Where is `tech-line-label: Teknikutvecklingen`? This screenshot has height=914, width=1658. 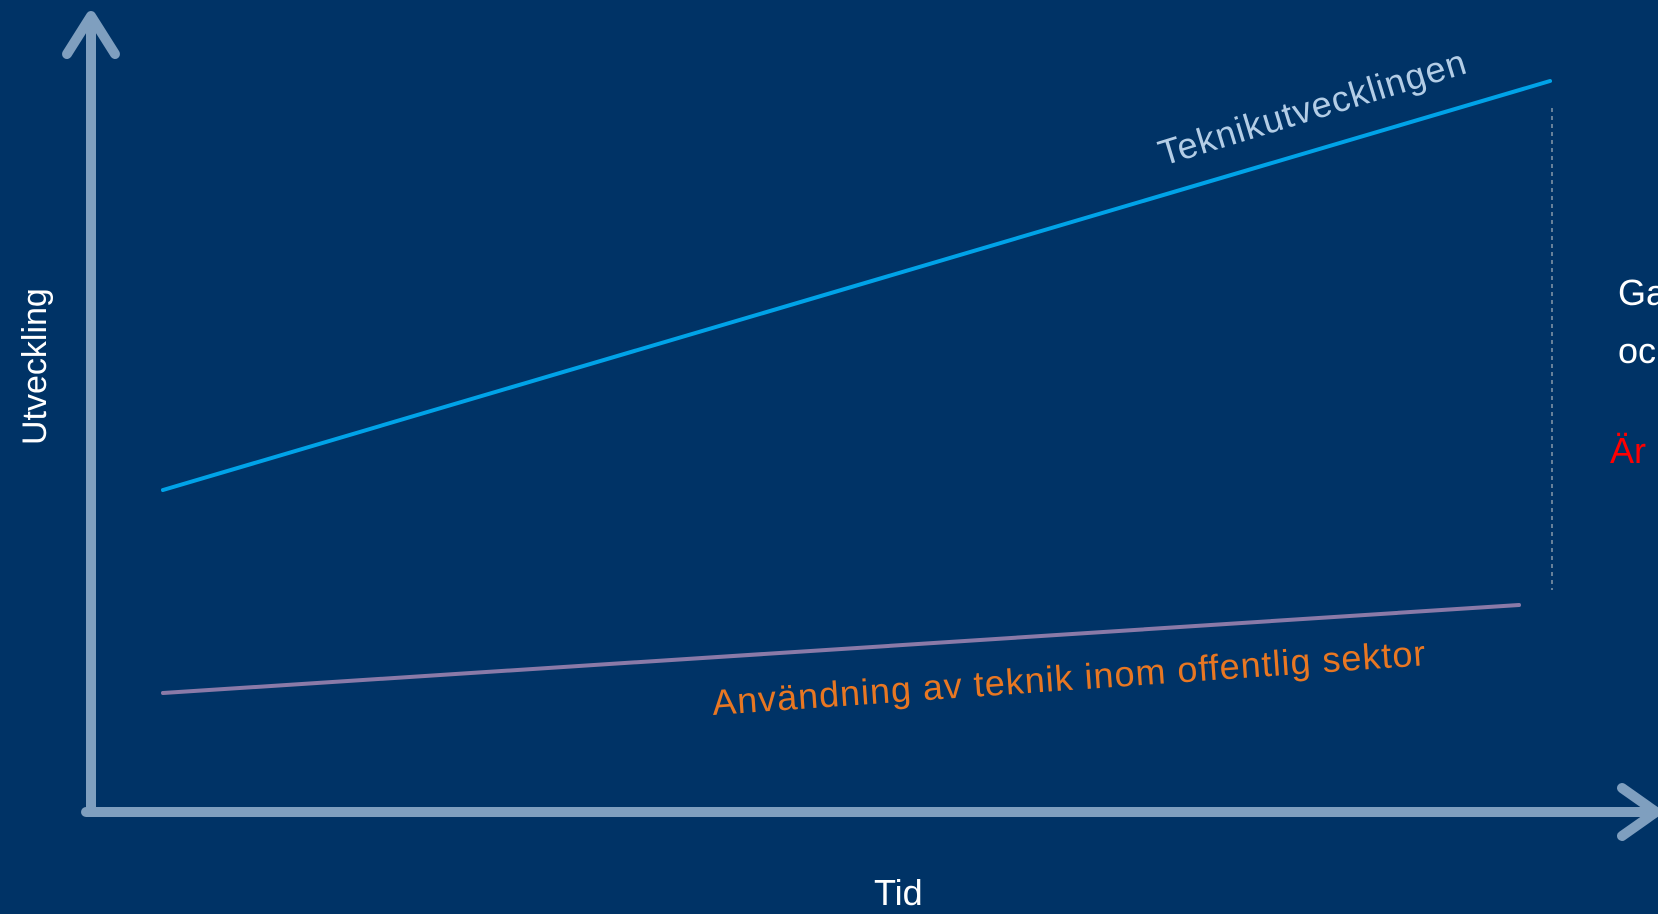
tech-line-label: Teknikutvecklingen is located at coordinates (1312, 107).